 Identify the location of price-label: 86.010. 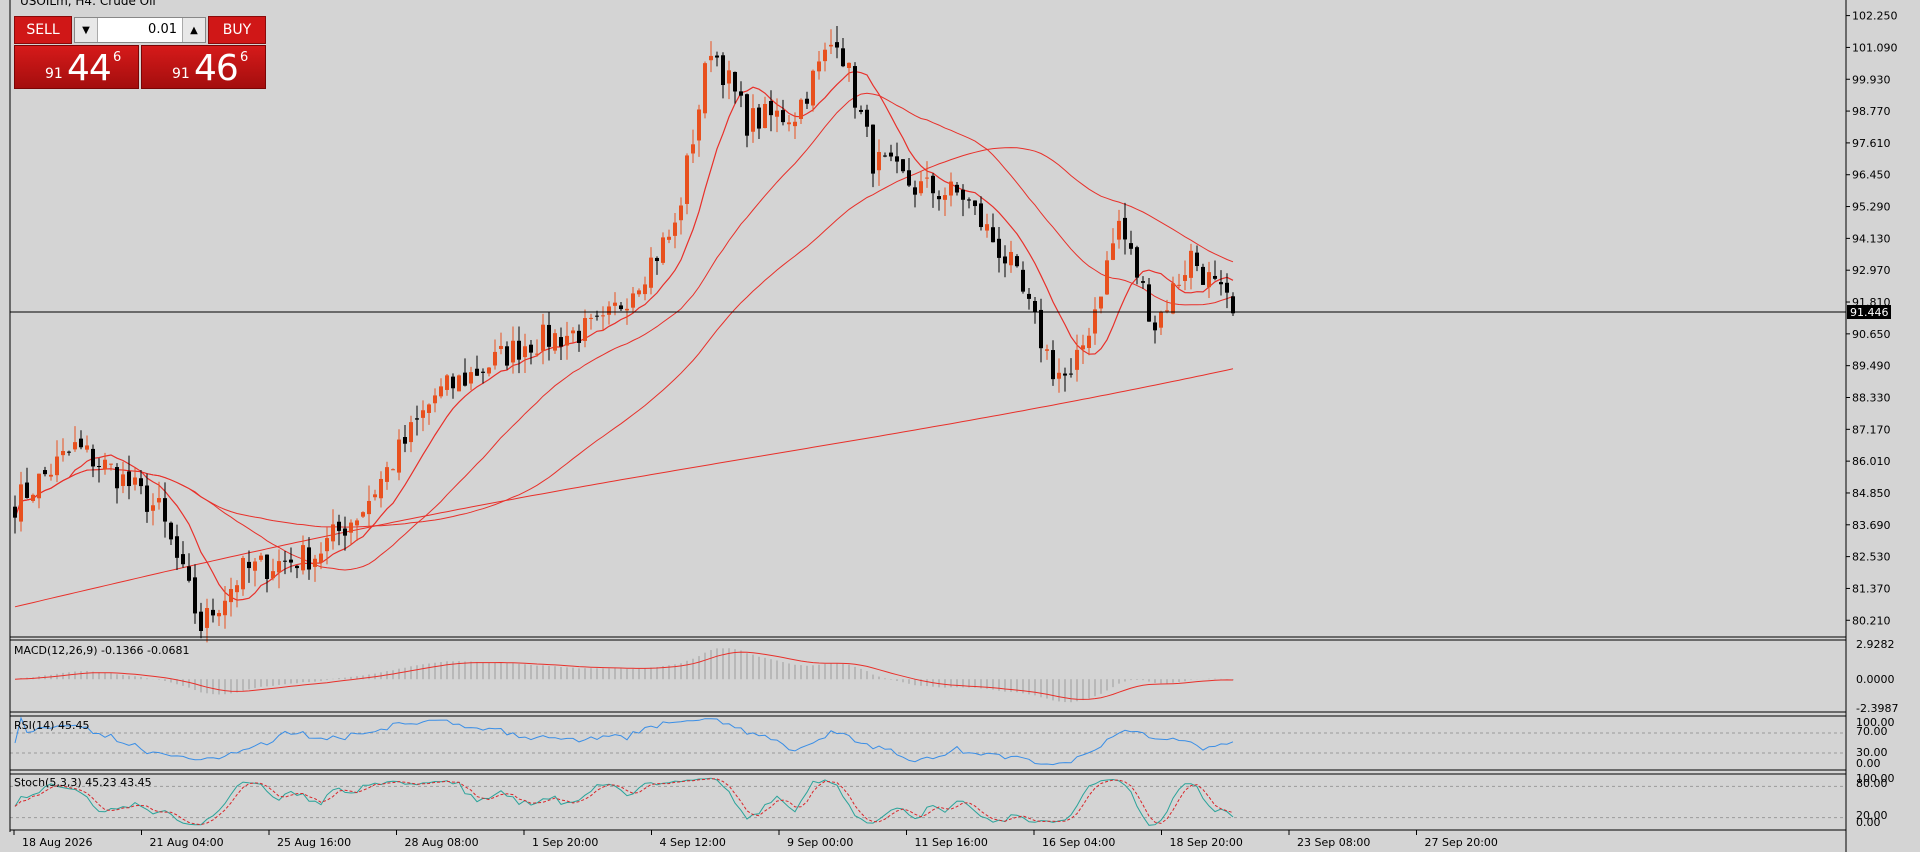
(1871, 461).